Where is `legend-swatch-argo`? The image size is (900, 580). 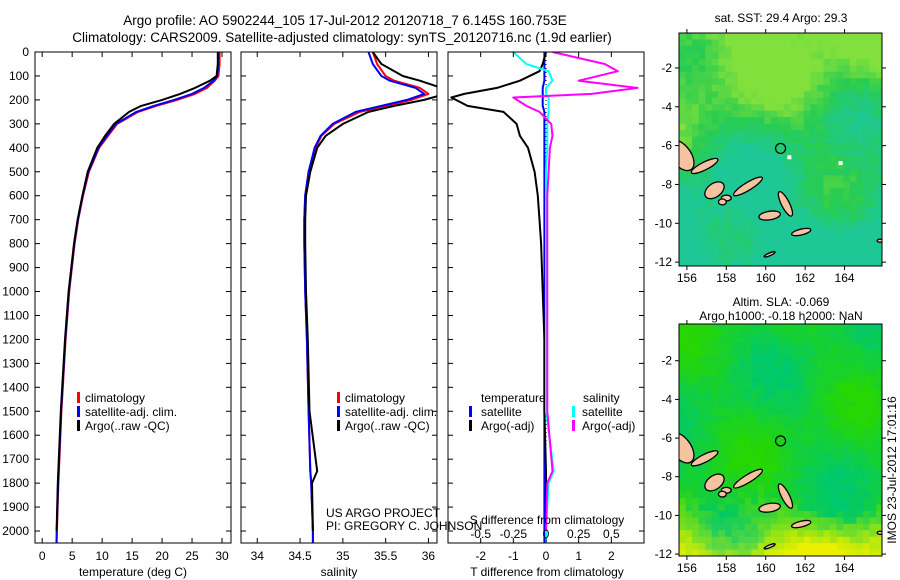
legend-swatch-argo is located at coordinates (78, 425).